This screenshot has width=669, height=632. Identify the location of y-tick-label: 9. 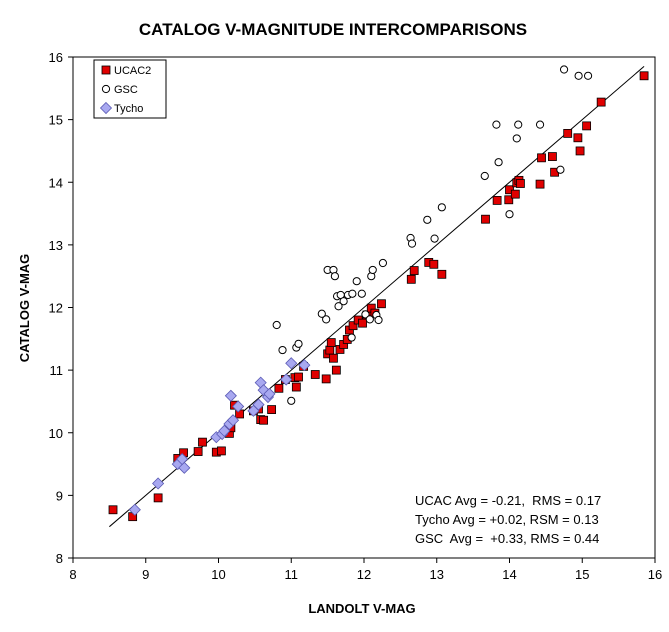
(59, 495).